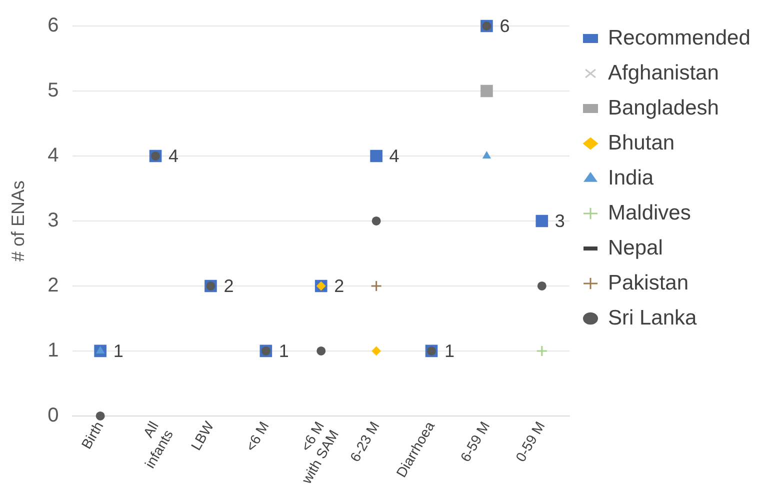  Describe the element at coordinates (53, 415) in the screenshot. I see `y-tick-label: 0` at that location.